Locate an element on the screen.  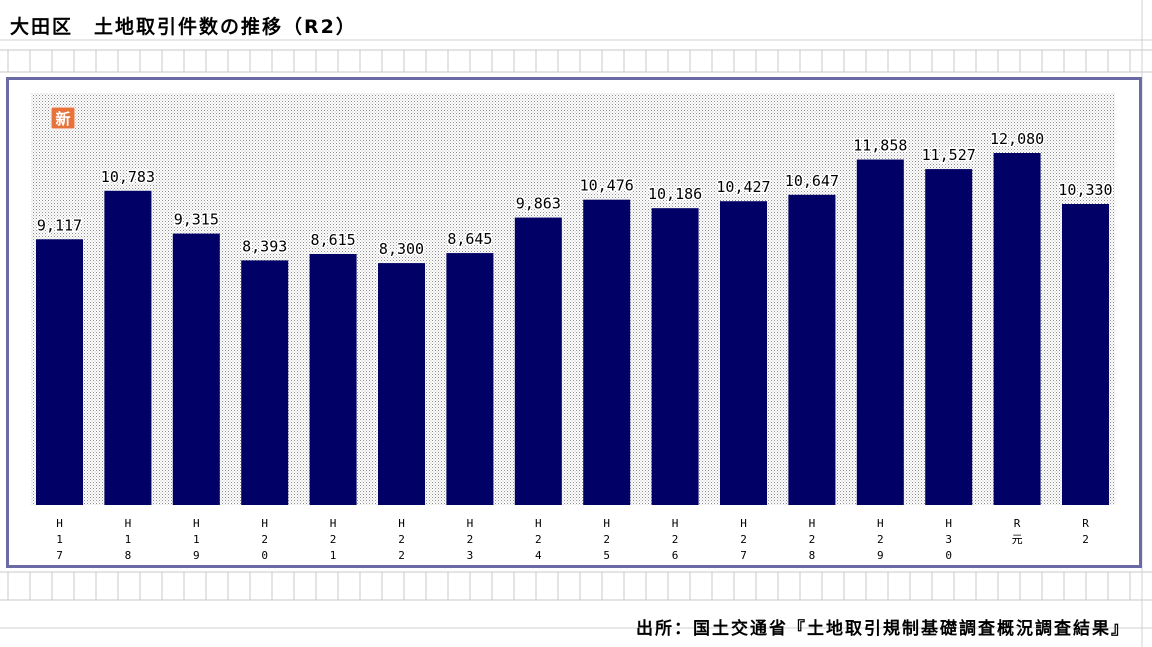
data-label: 8,645 is located at coordinates (469, 239).